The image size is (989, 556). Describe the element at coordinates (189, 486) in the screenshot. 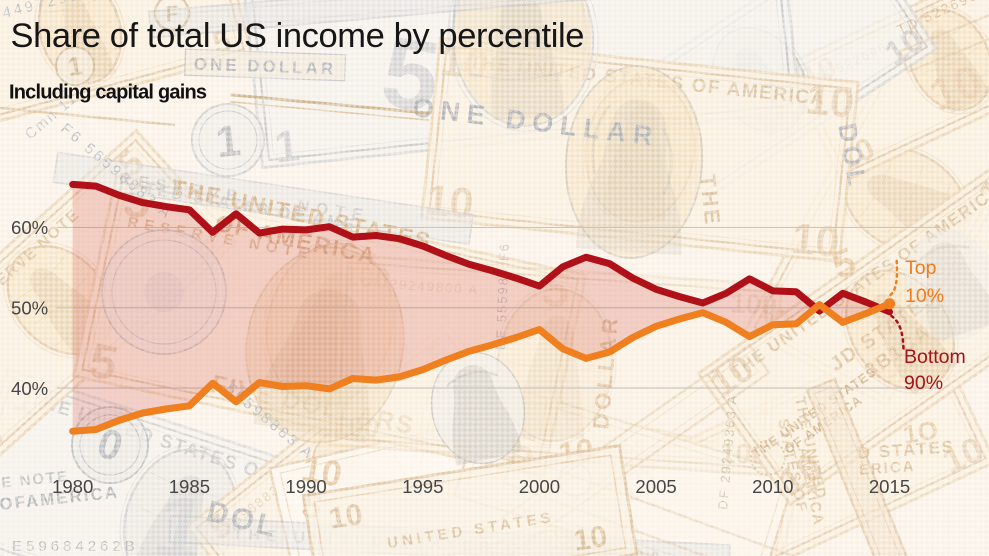

I see `svg-text: 1985` at that location.